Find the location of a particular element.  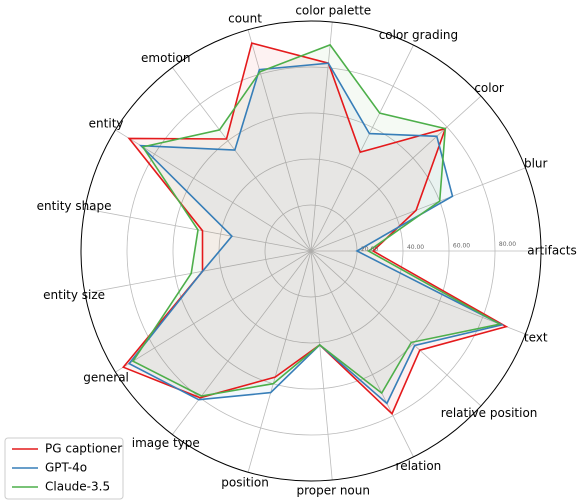

category-label: relation is located at coordinates (419, 466).